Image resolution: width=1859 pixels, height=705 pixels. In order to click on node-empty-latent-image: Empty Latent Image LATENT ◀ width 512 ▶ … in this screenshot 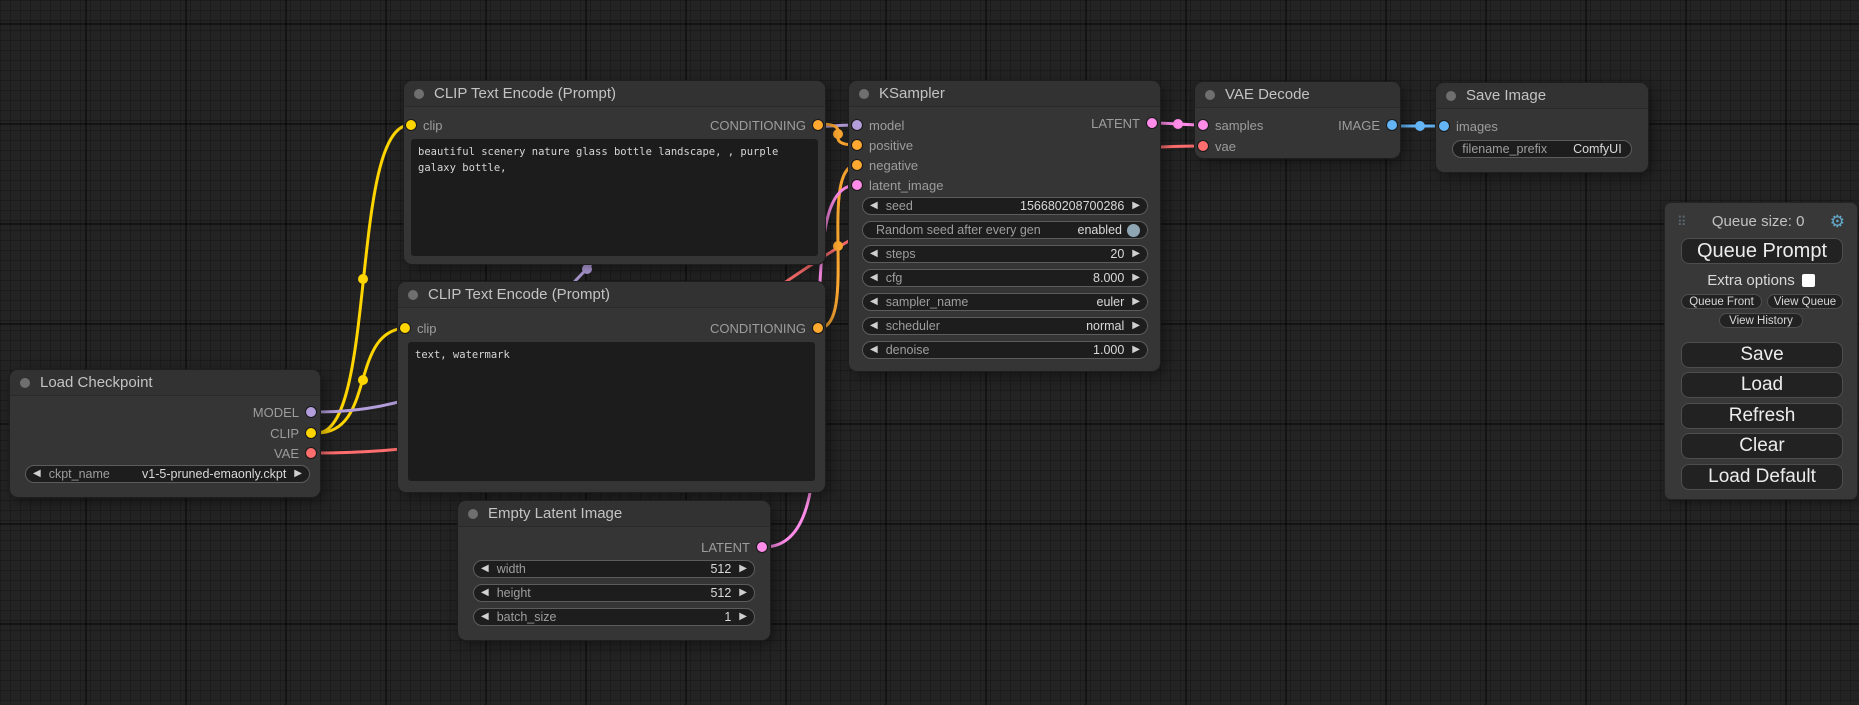, I will do `click(614, 570)`.